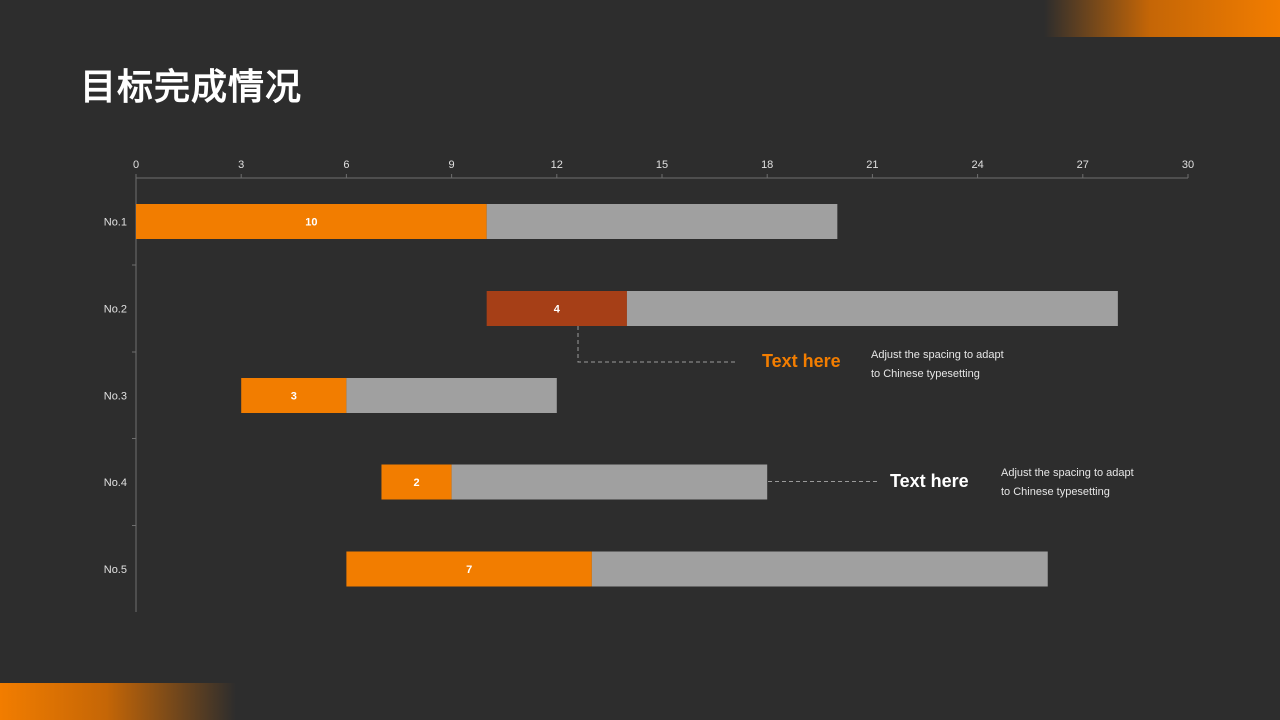  I want to click on category-label: No.2, so click(115, 310).